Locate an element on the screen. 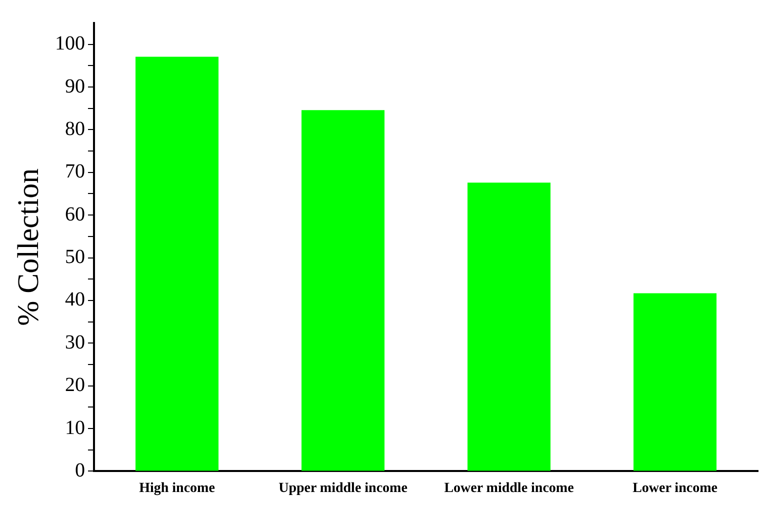 The width and height of the screenshot is (776, 508). y-tick-label: 20 is located at coordinates (75, 385).